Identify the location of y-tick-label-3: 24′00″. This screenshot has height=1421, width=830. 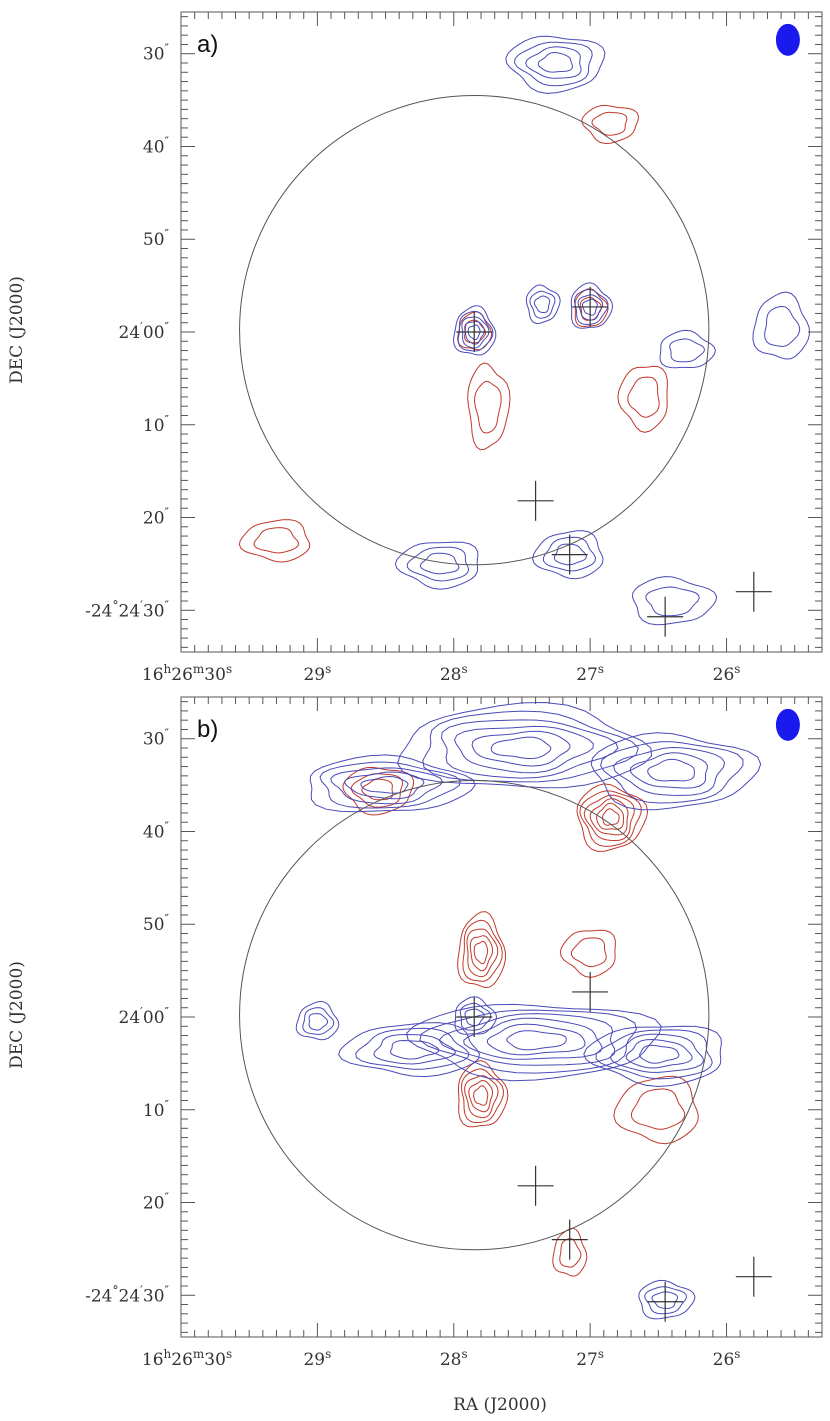
(144, 1016).